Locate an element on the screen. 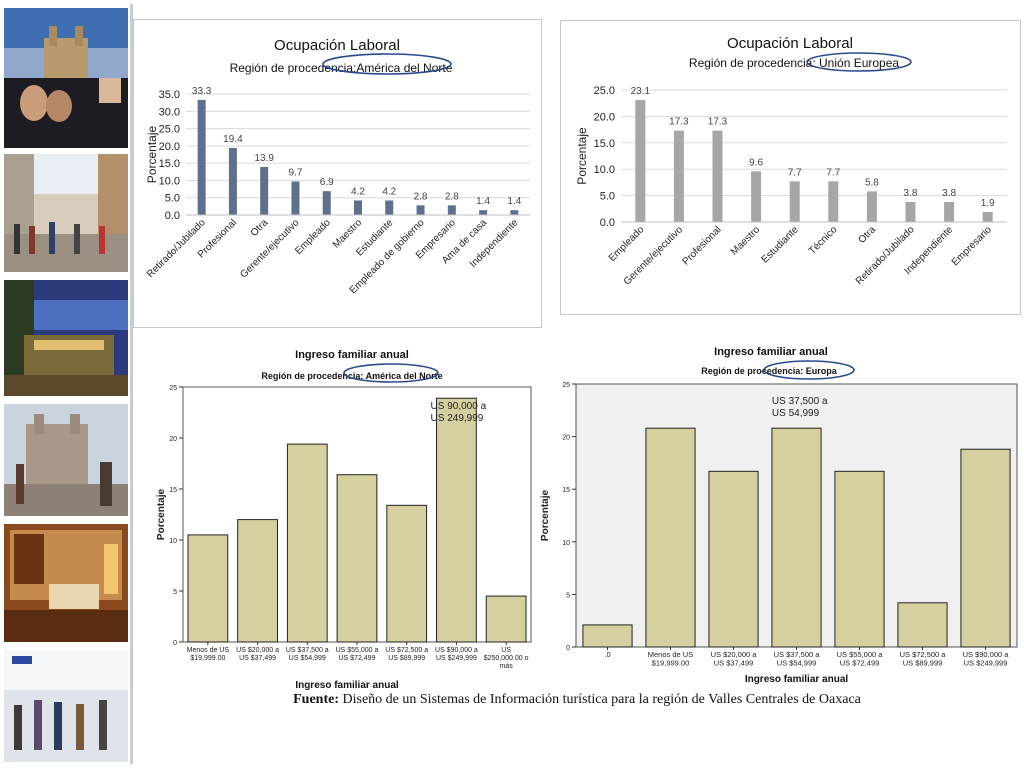 This screenshot has height=768, width=1024. chart-title: Ocupación Laboral is located at coordinates (337, 45).